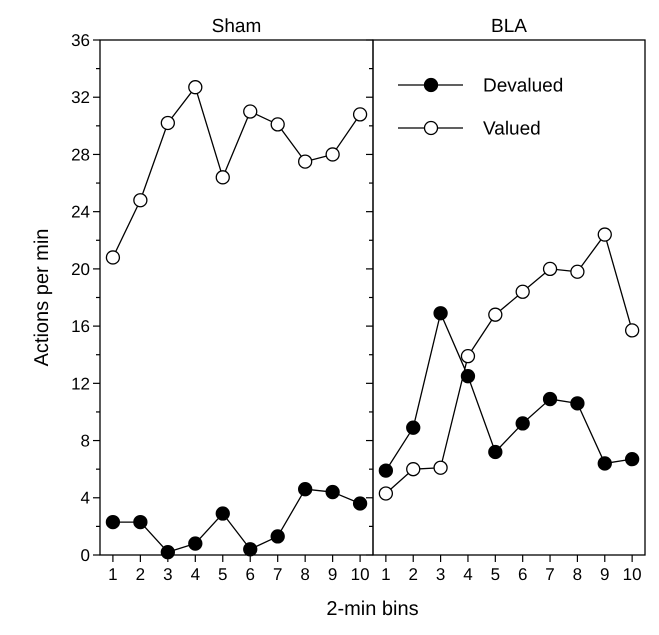 The height and width of the screenshot is (635, 659). What do you see at coordinates (80, 154) in the screenshot?
I see `y-tick-label: 28` at bounding box center [80, 154].